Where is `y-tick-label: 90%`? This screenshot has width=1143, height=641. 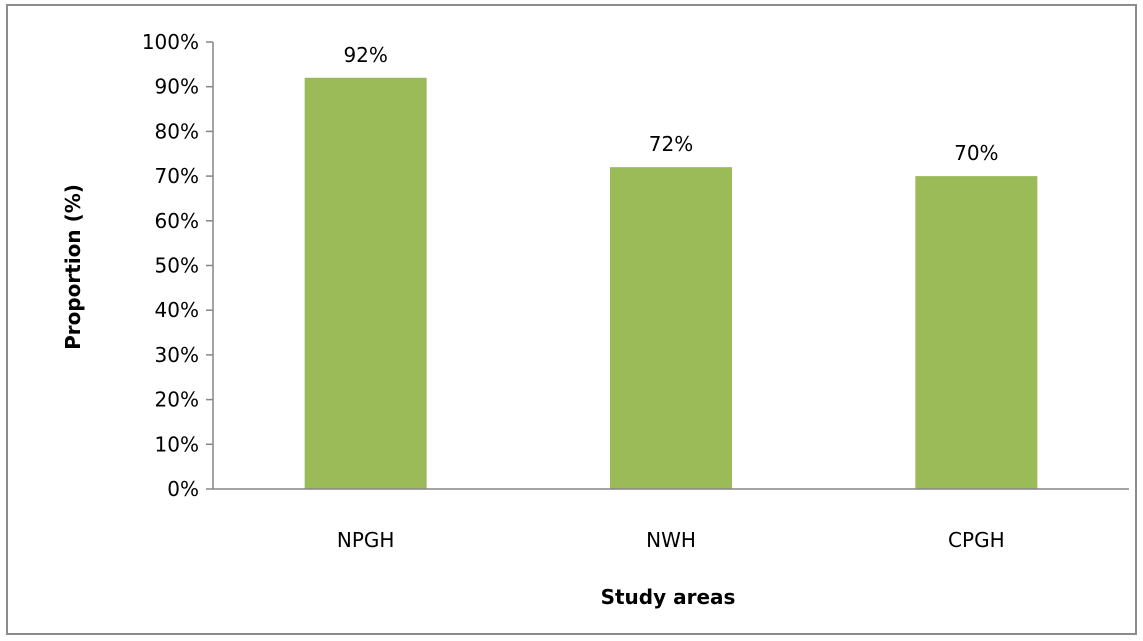 y-tick-label: 90% is located at coordinates (177, 87).